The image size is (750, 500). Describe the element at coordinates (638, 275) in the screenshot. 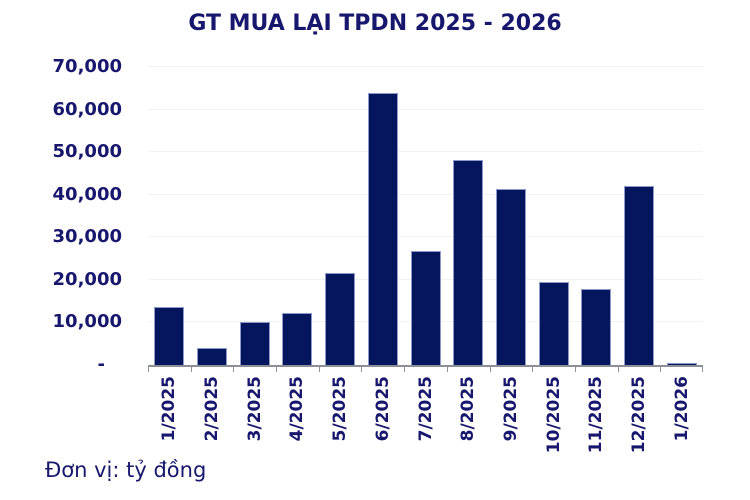

I see `bar-12/2025` at that location.